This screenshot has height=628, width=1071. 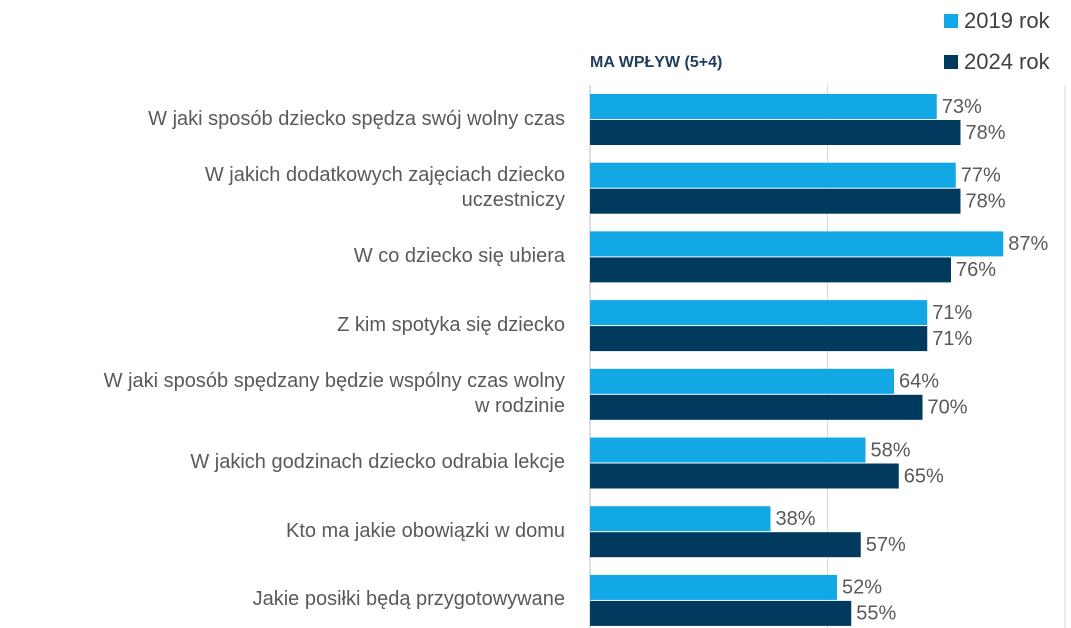 What do you see at coordinates (886, 545) in the screenshot?
I see `value-label: 57%` at bounding box center [886, 545].